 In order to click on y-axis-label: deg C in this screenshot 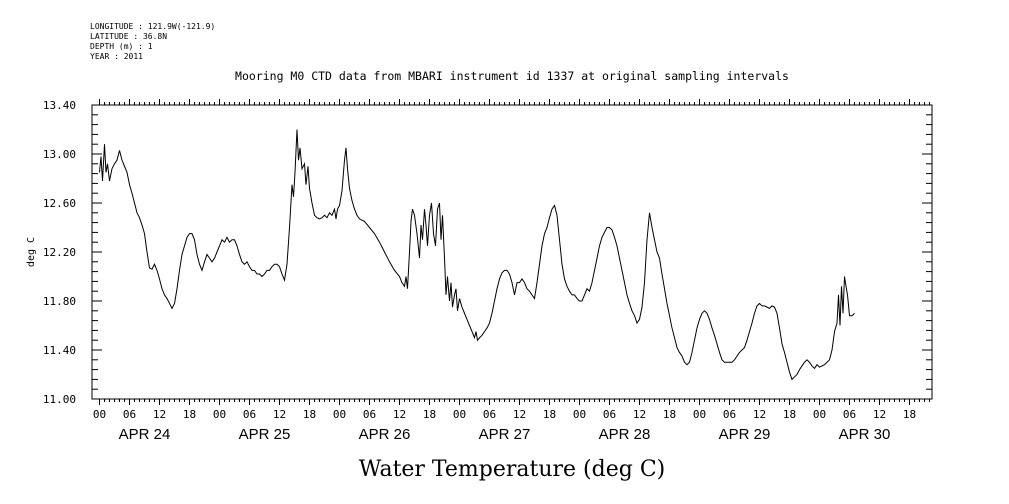, I will do `click(31, 252)`.